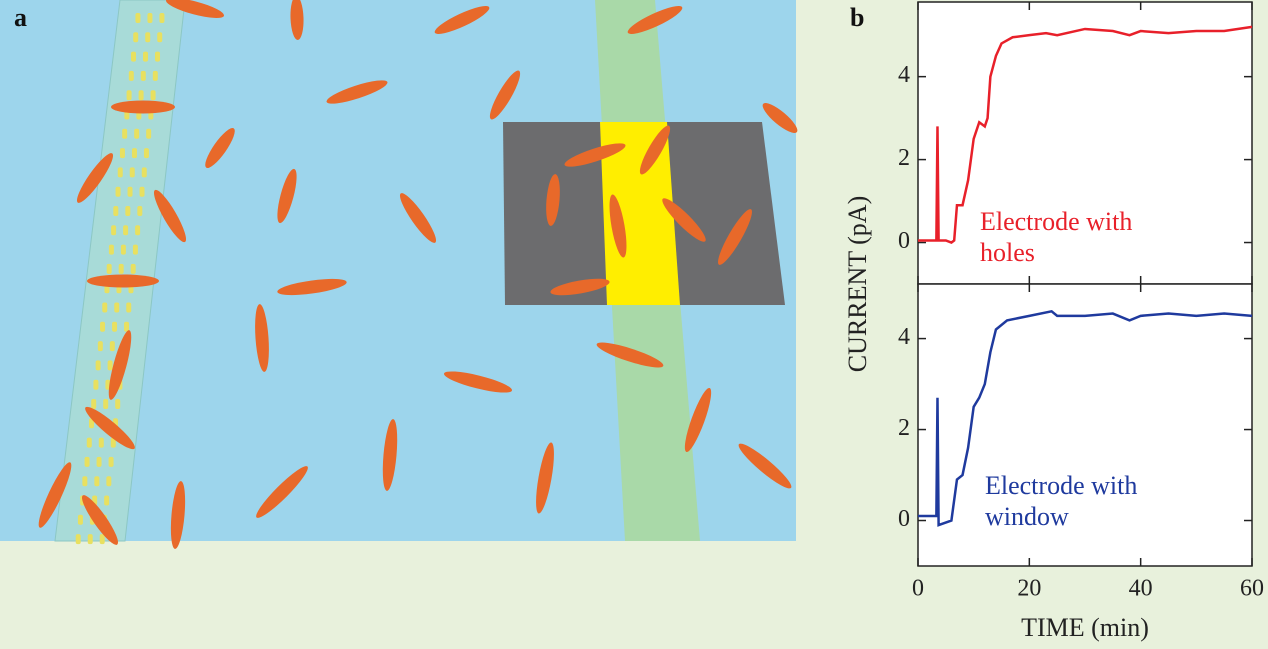  I want to click on annotation: holes, so click(1007, 252).